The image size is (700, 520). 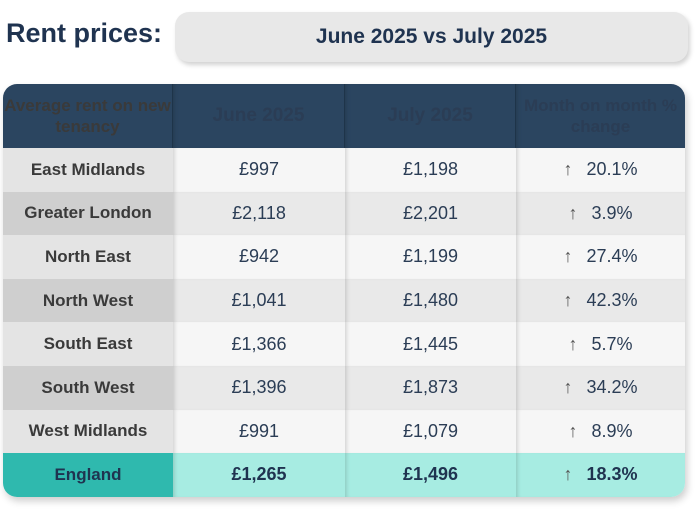 I want to click on header-region: Average rent on new tenancy, so click(x=88, y=116).